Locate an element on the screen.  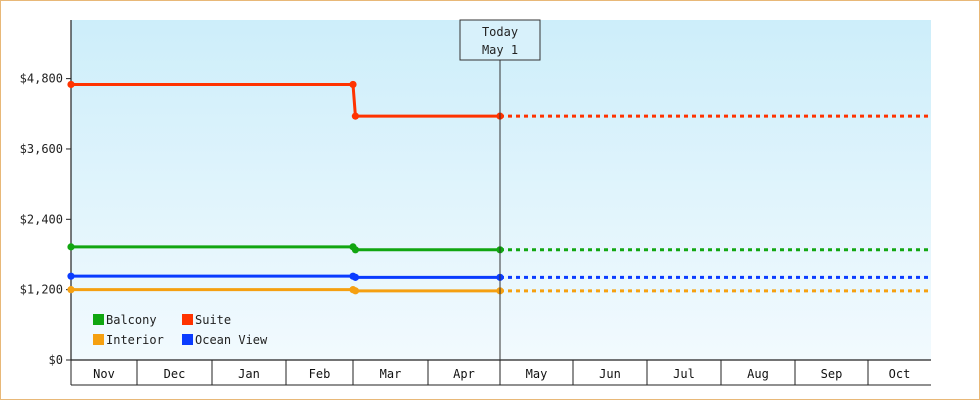
y-tick-label: $1,200 is located at coordinates (41, 290).